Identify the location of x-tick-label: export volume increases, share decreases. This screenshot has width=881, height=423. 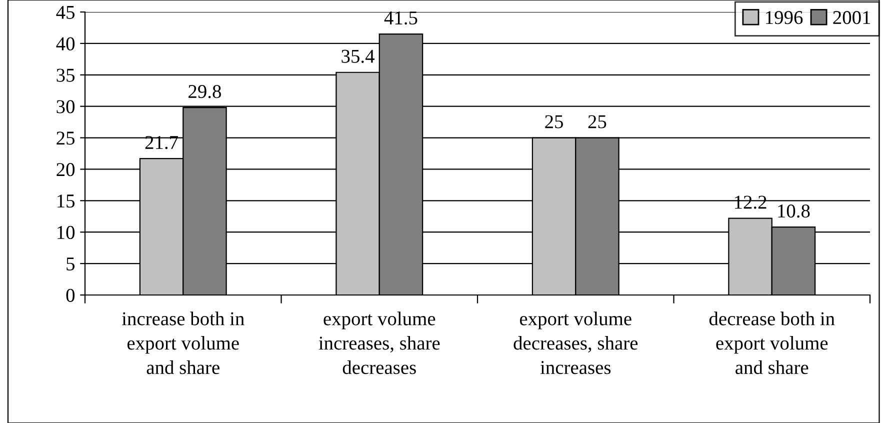
(379, 343).